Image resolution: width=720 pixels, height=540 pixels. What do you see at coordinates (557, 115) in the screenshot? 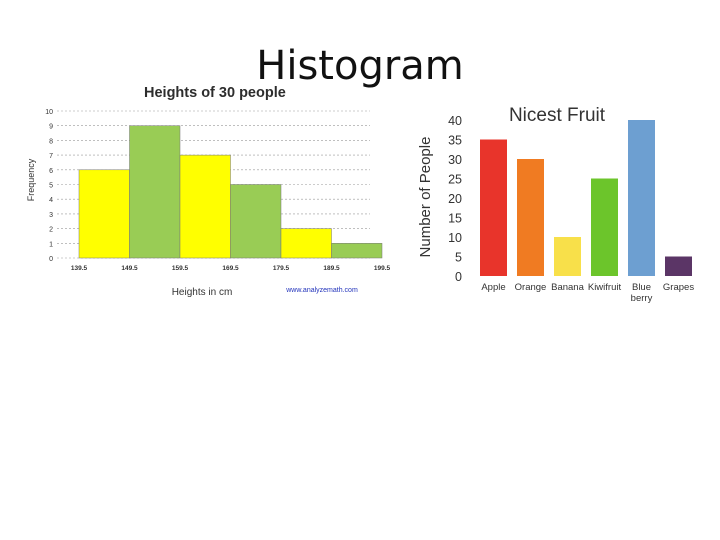
I see `fruit-chart-title: Nicest Fruit` at bounding box center [557, 115].